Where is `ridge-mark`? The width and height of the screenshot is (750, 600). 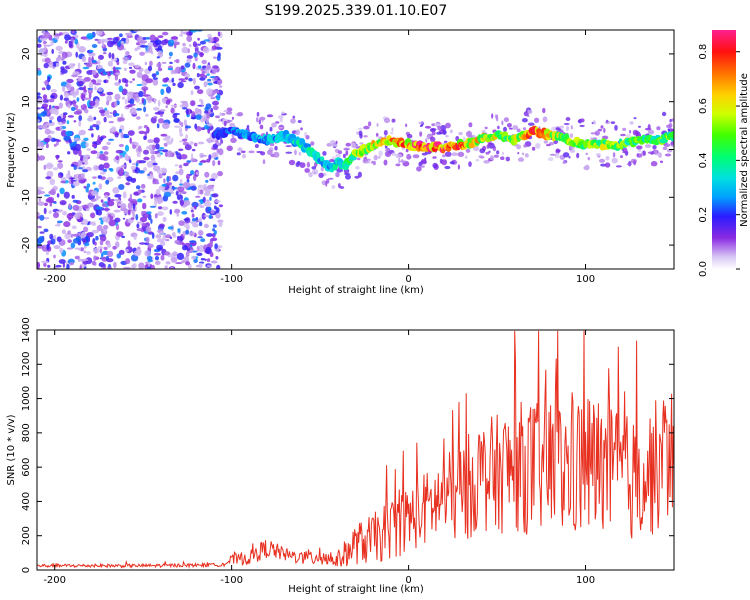 ridge-mark is located at coordinates (322, 159).